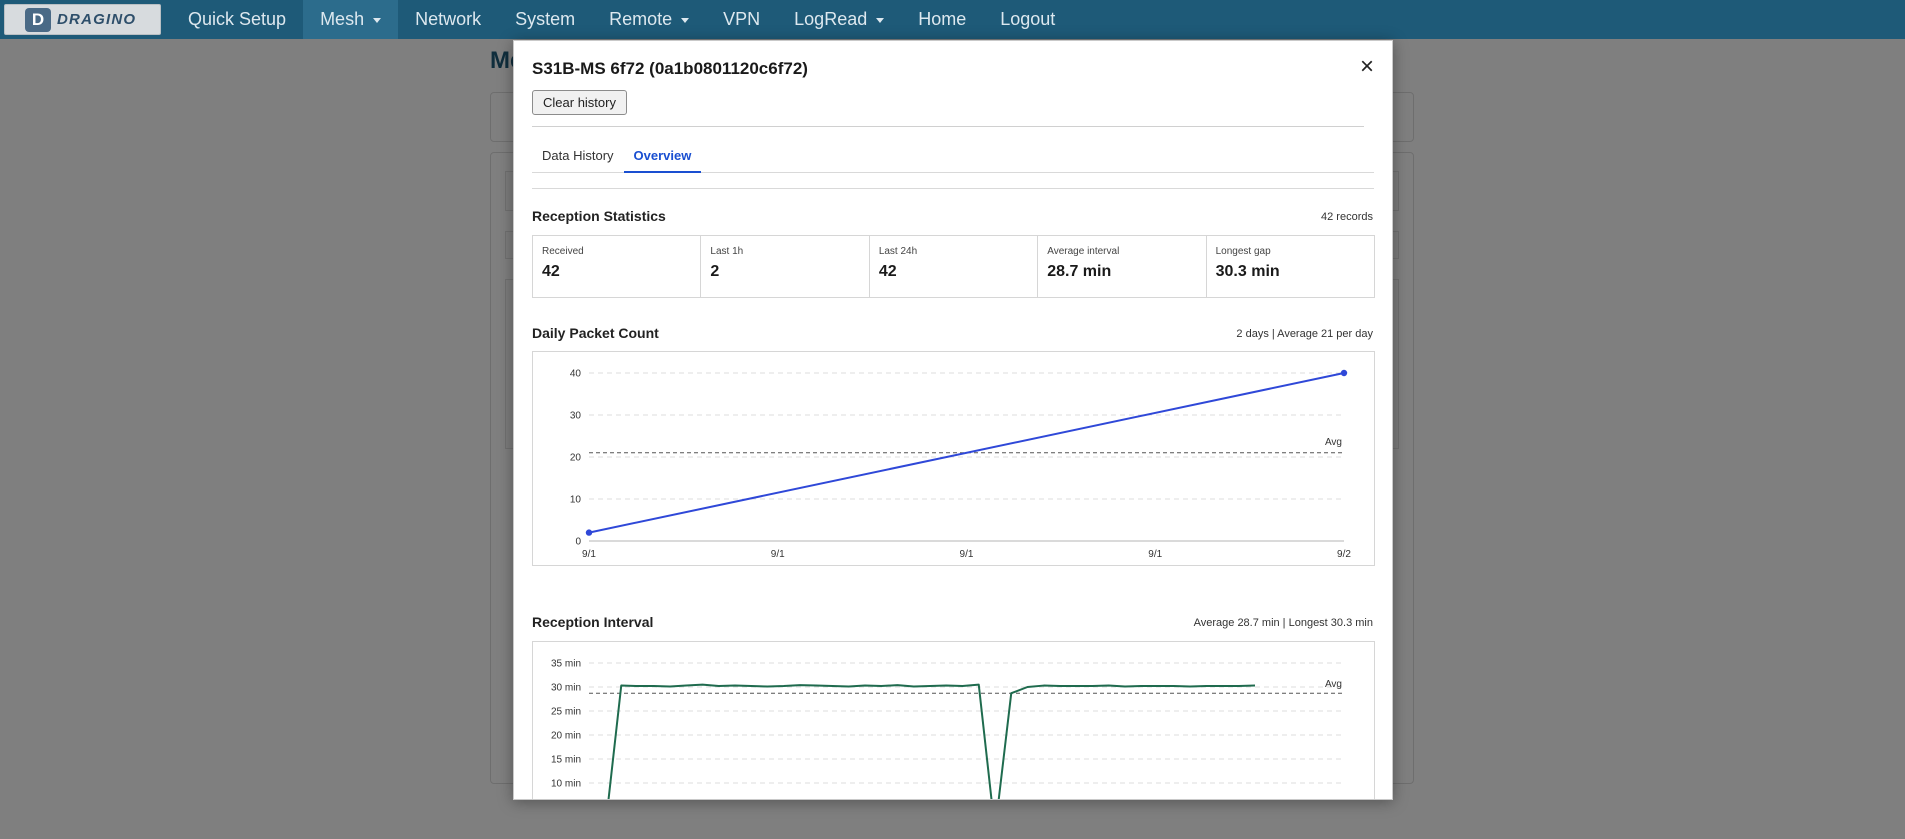 This screenshot has width=1905, height=839. I want to click on nav-item-network: Network, so click(448, 19).